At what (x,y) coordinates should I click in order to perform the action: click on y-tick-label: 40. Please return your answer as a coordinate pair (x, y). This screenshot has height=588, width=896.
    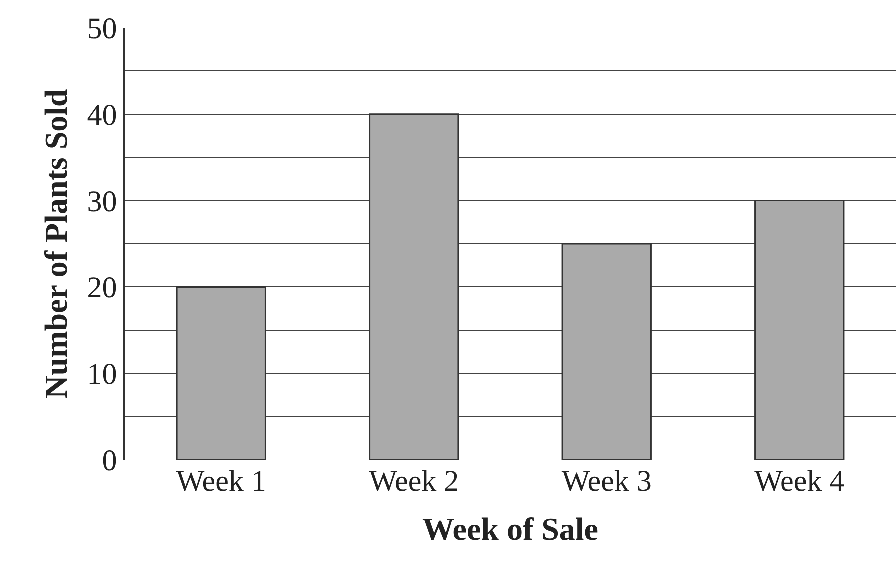
    Looking at the image, I should click on (102, 115).